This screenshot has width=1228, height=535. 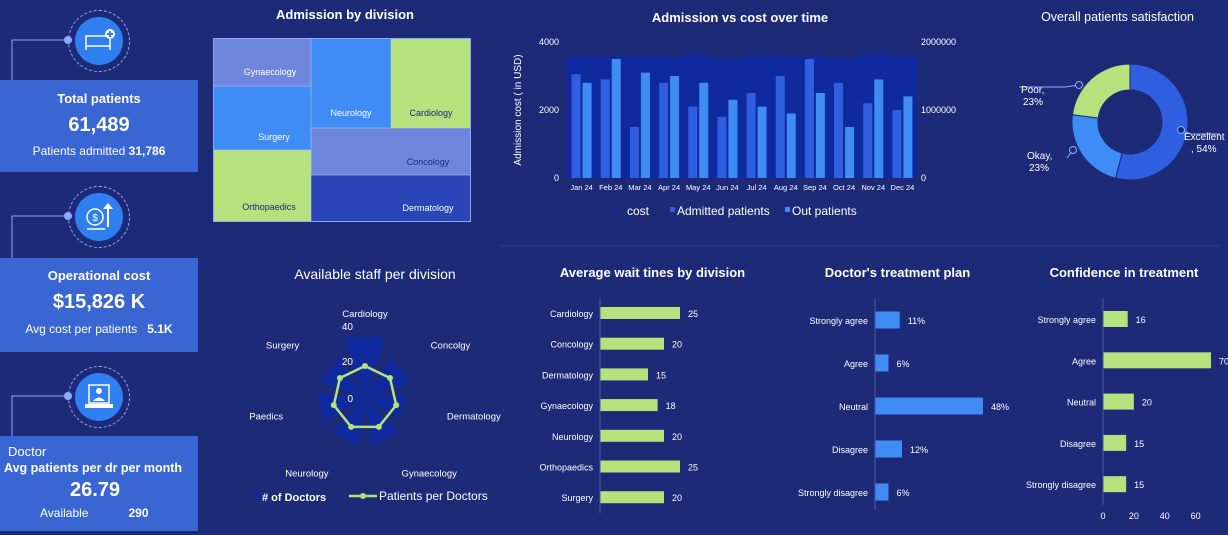 I want to click on x-tick: Nov 24, so click(x=873, y=187).